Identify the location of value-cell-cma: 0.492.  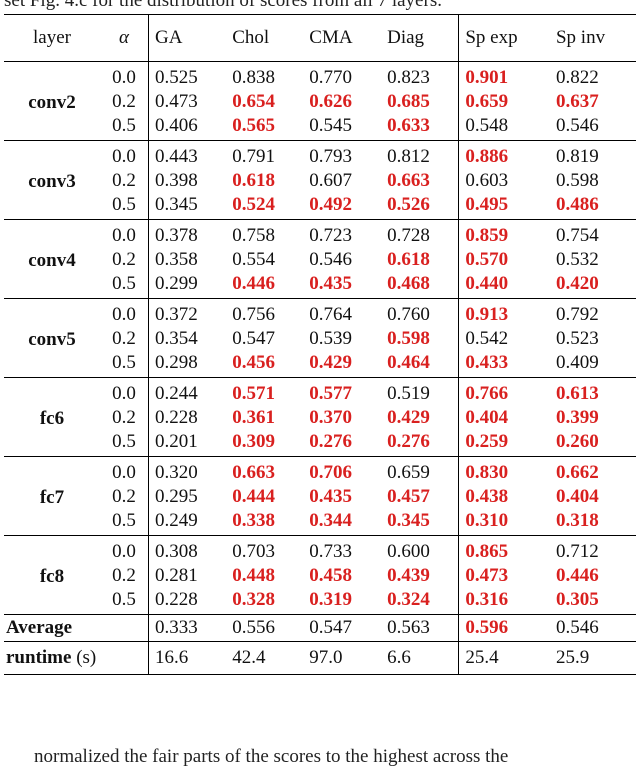
(331, 204).